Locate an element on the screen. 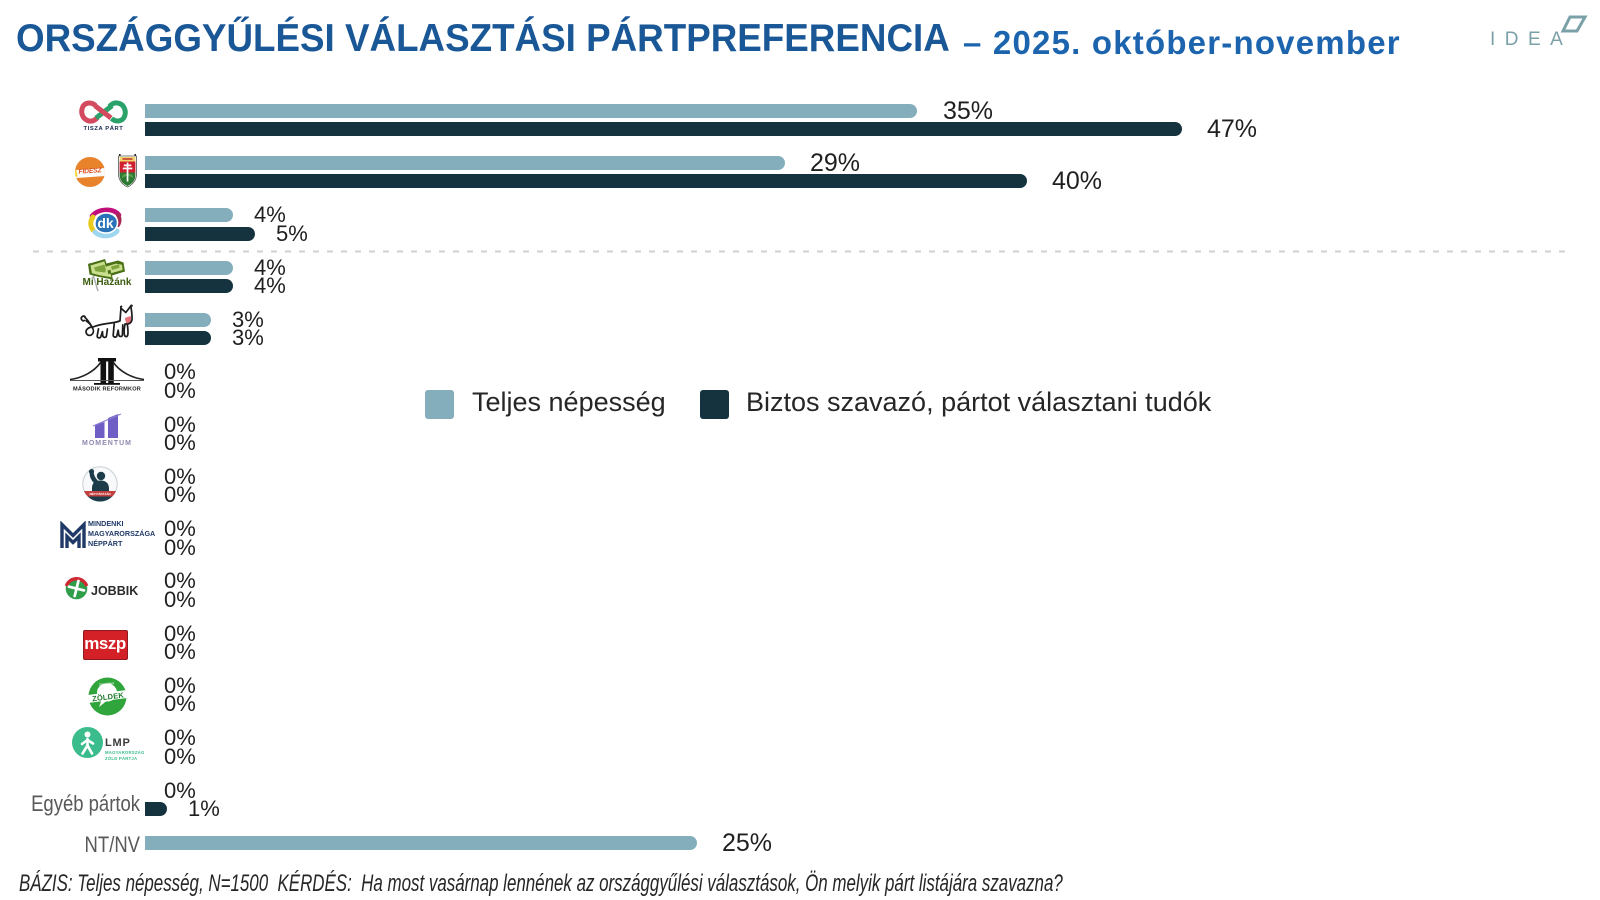 The height and width of the screenshot is (900, 1600). svg-text: dk is located at coordinates (105, 223).